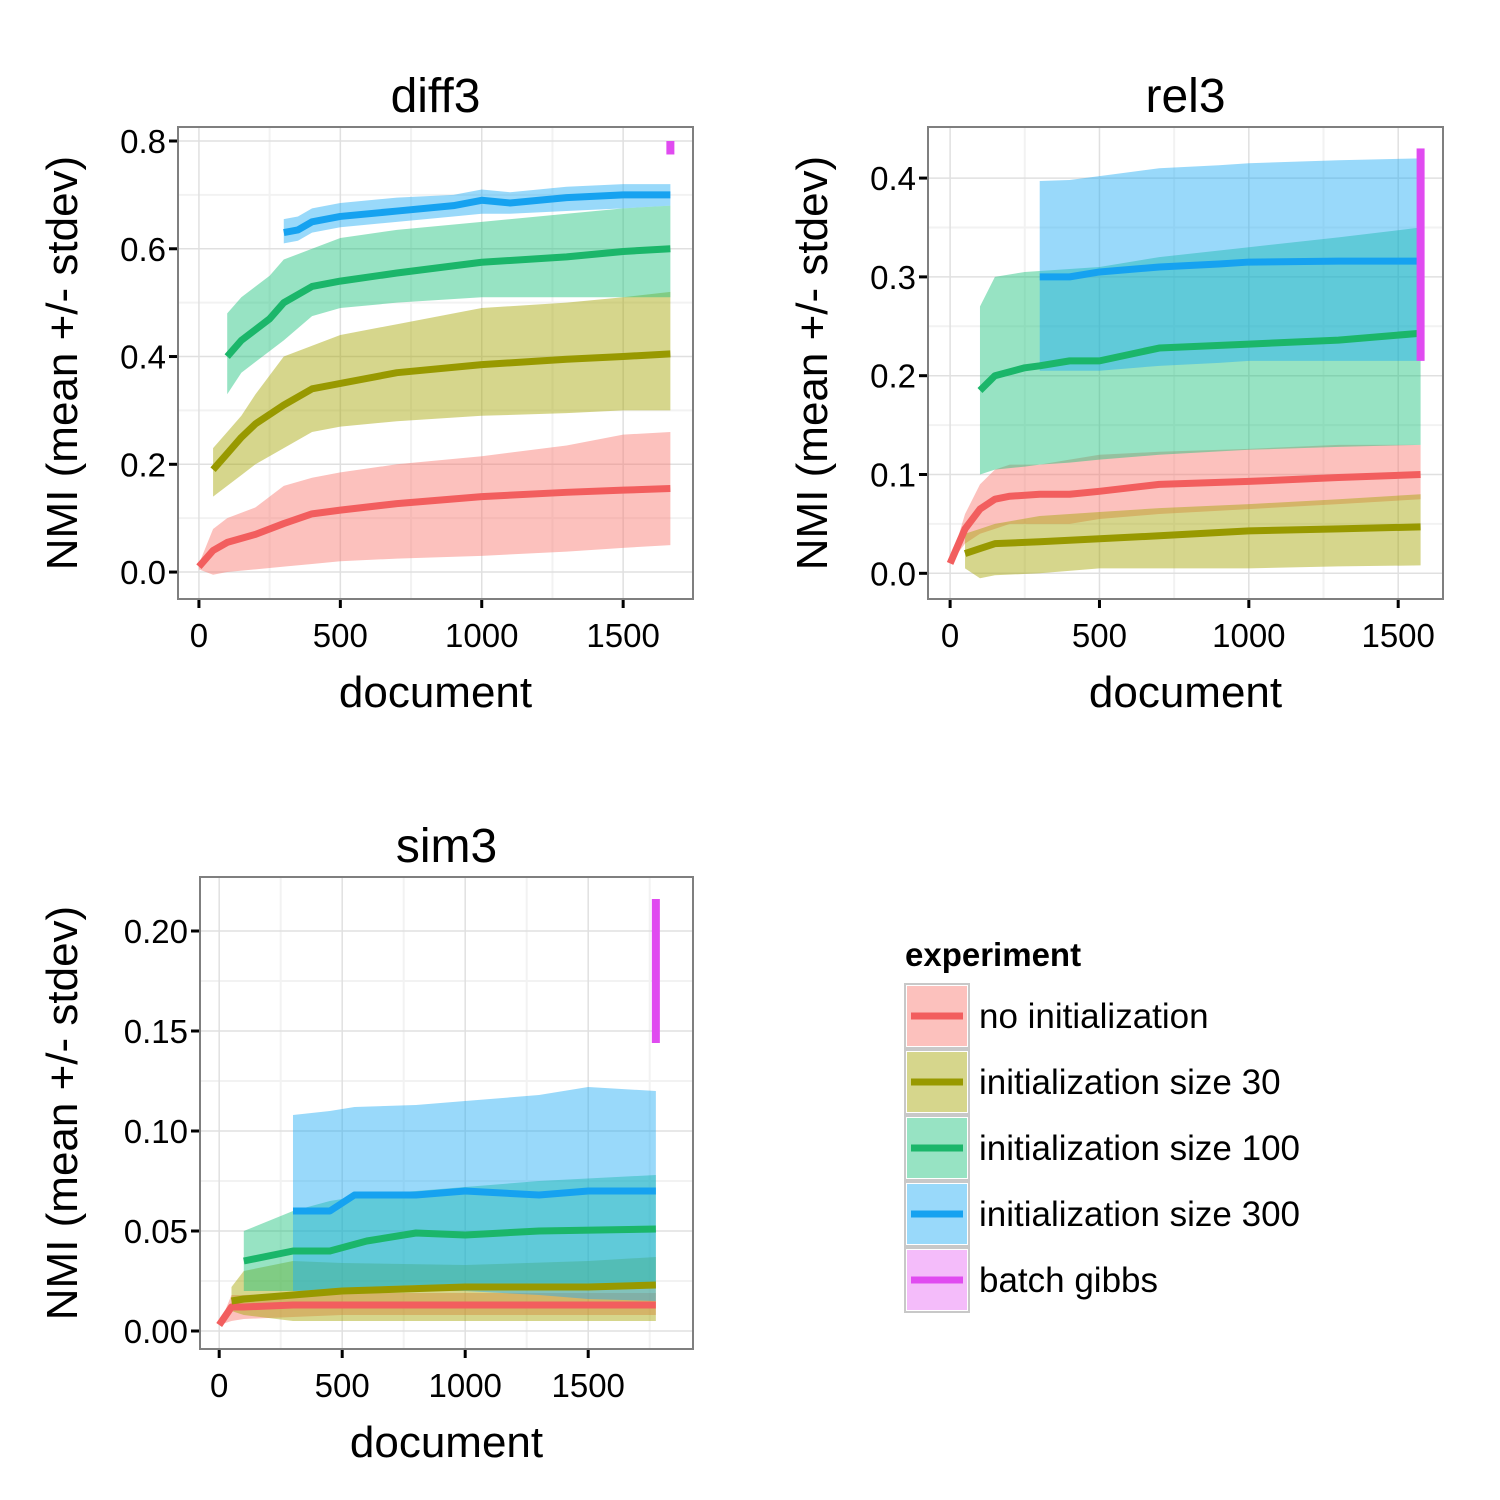 Image resolution: width=1500 pixels, height=1500 pixels. Describe the element at coordinates (156, 1031) in the screenshot. I see `y-tick-label: 0.15` at that location.